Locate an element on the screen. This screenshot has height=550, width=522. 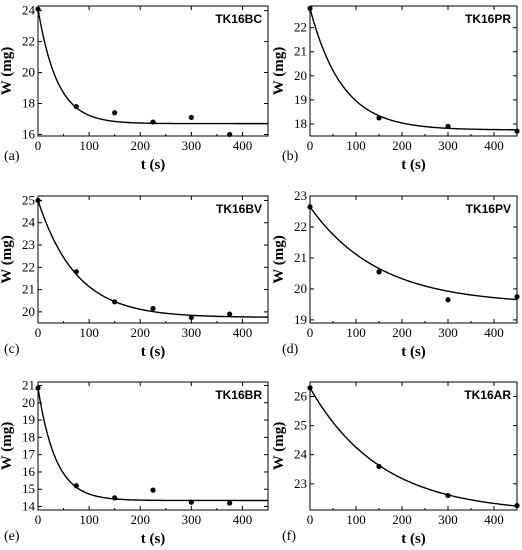
sample-tag: TK16BV is located at coordinates (239, 209).